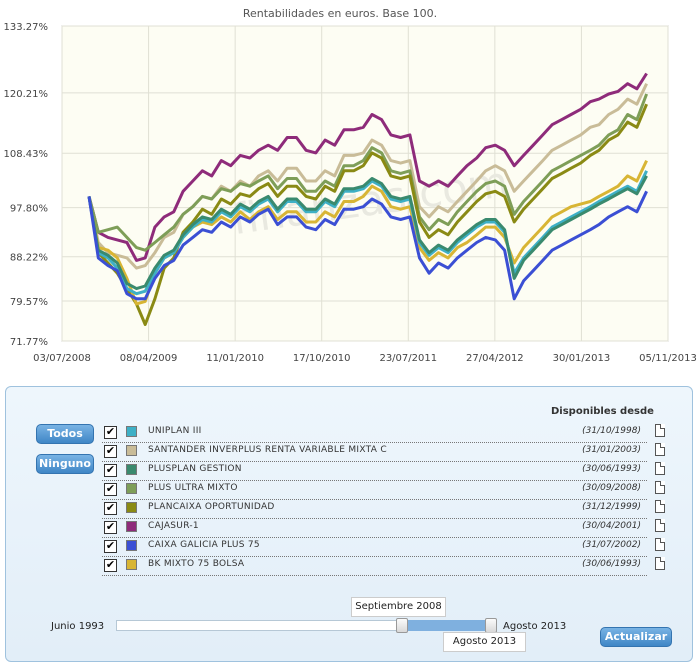  Describe the element at coordinates (65, 464) in the screenshot. I see `select-none-button: Ninguno` at that location.